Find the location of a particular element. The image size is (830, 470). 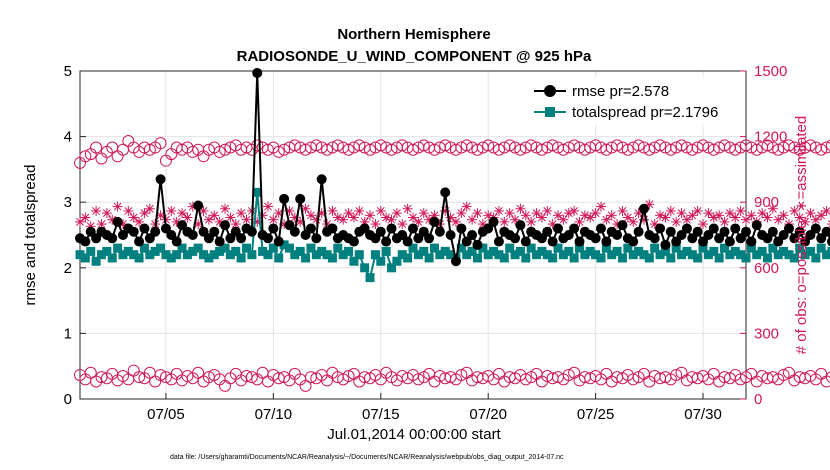

x-tick-label: 07/05 is located at coordinates (166, 414).